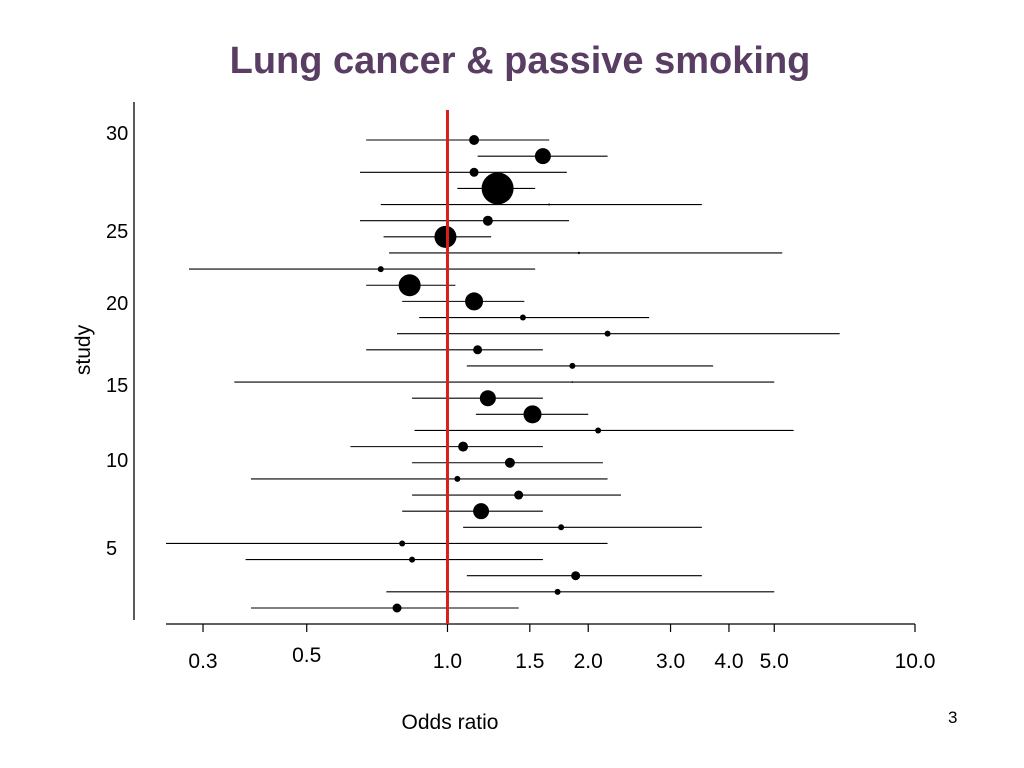 The height and width of the screenshot is (768, 1024). What do you see at coordinates (117, 304) in the screenshot?
I see `y-tick-label: 20` at bounding box center [117, 304].